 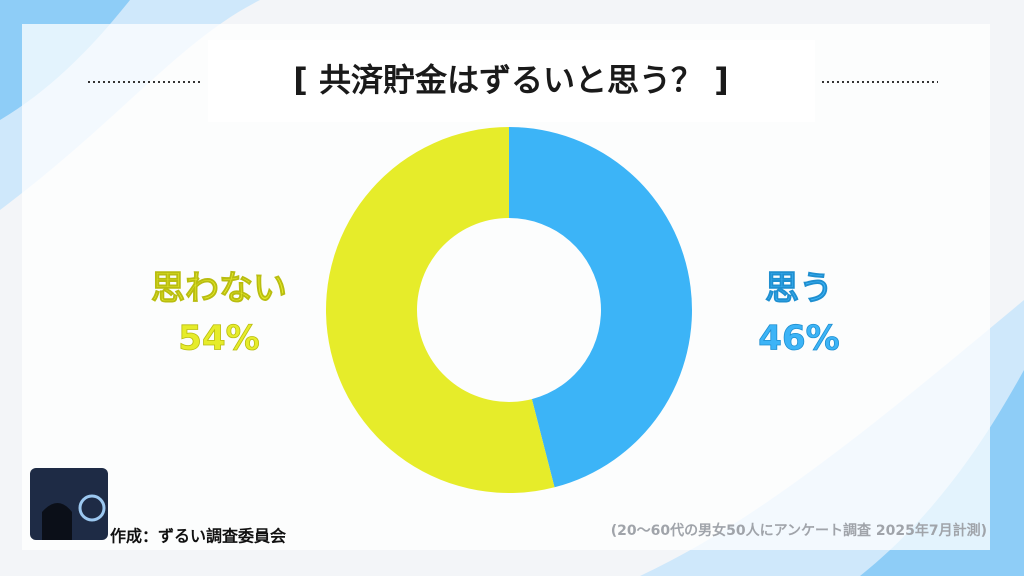 What do you see at coordinates (218, 339) in the screenshot?
I see `value-label: 54%` at bounding box center [218, 339].